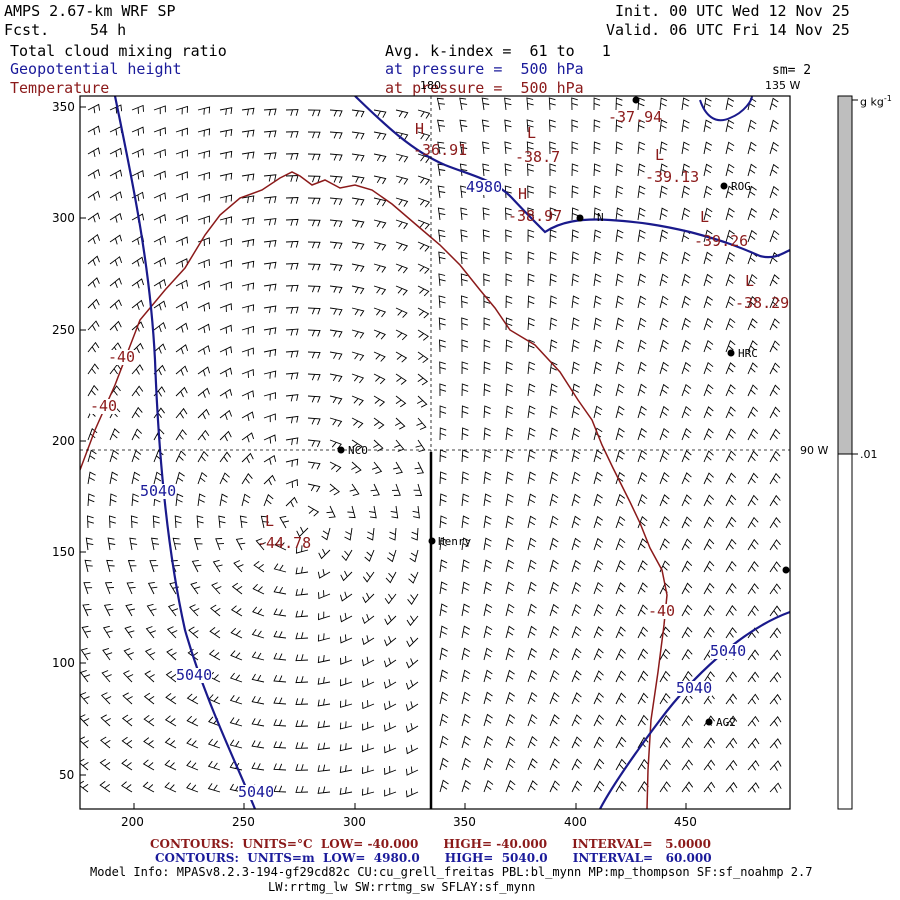 Image resolution: width=900 pixels, height=900 pixels. What do you see at coordinates (132, 822) in the screenshot?
I see `x-tick: 200` at bounding box center [132, 822].